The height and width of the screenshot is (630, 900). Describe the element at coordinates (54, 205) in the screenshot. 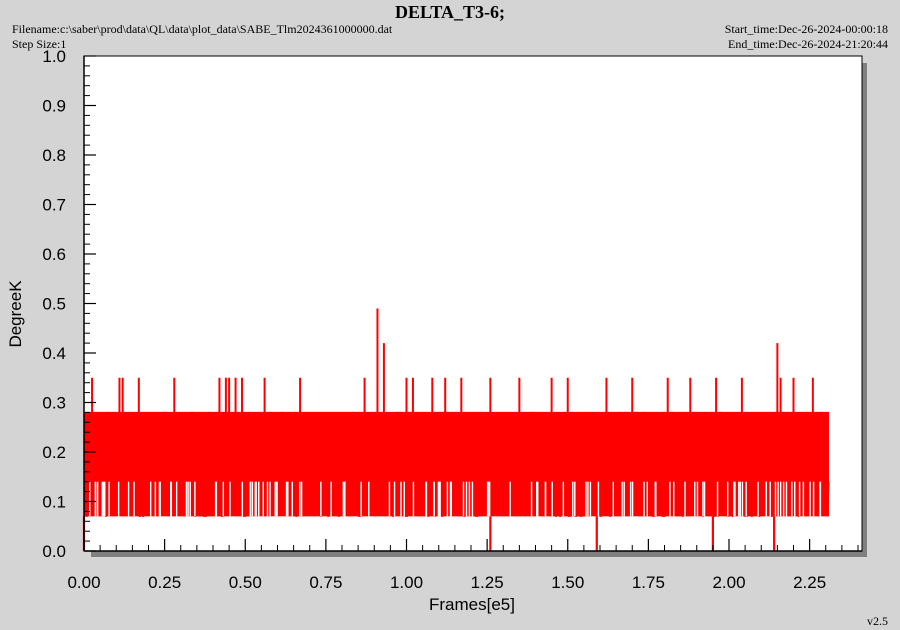

I see `y-tick-label: 0.7` at that location.